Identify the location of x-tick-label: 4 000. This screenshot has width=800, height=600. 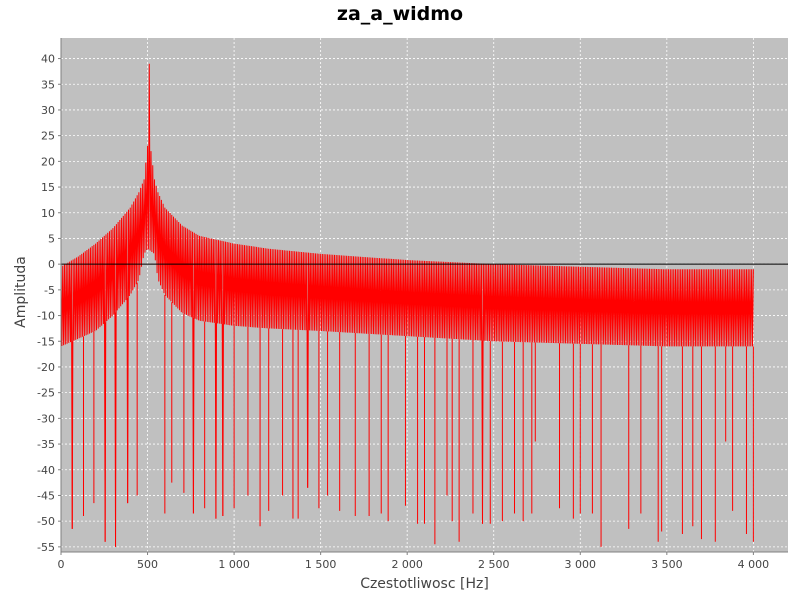
(754, 564).